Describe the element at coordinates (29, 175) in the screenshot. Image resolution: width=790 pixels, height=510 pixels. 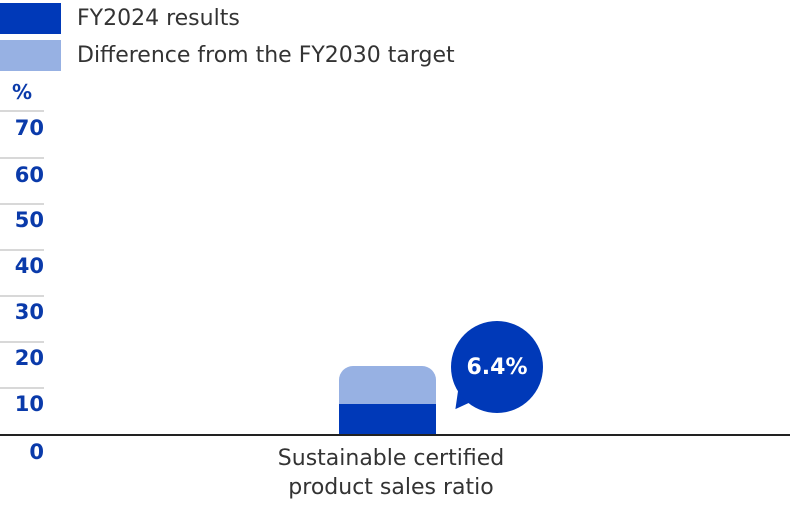
I see `y-tick: 60` at that location.